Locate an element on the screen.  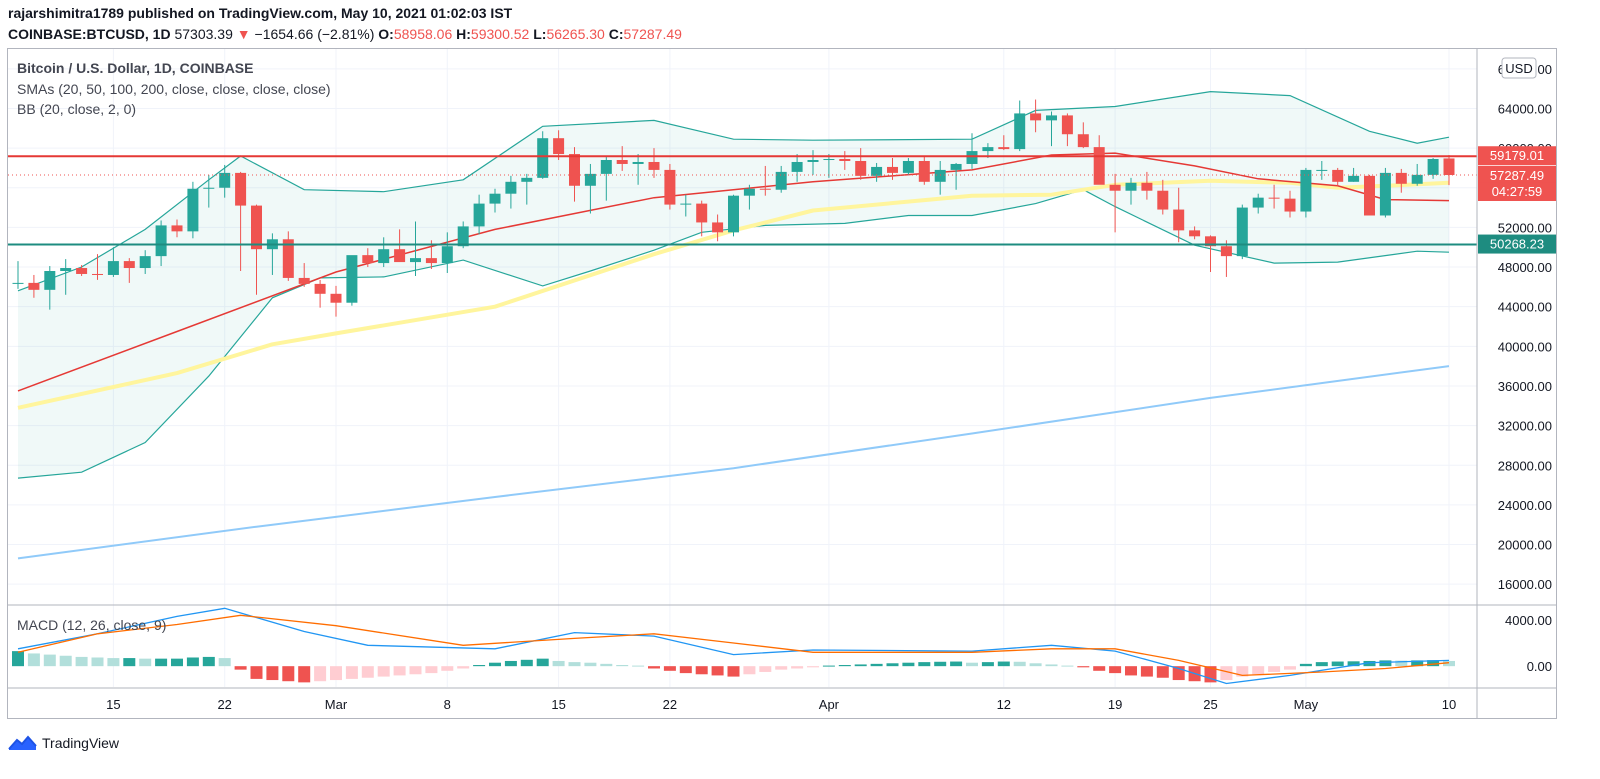
tradingview-watermark: TradingView is located at coordinates (63, 743).